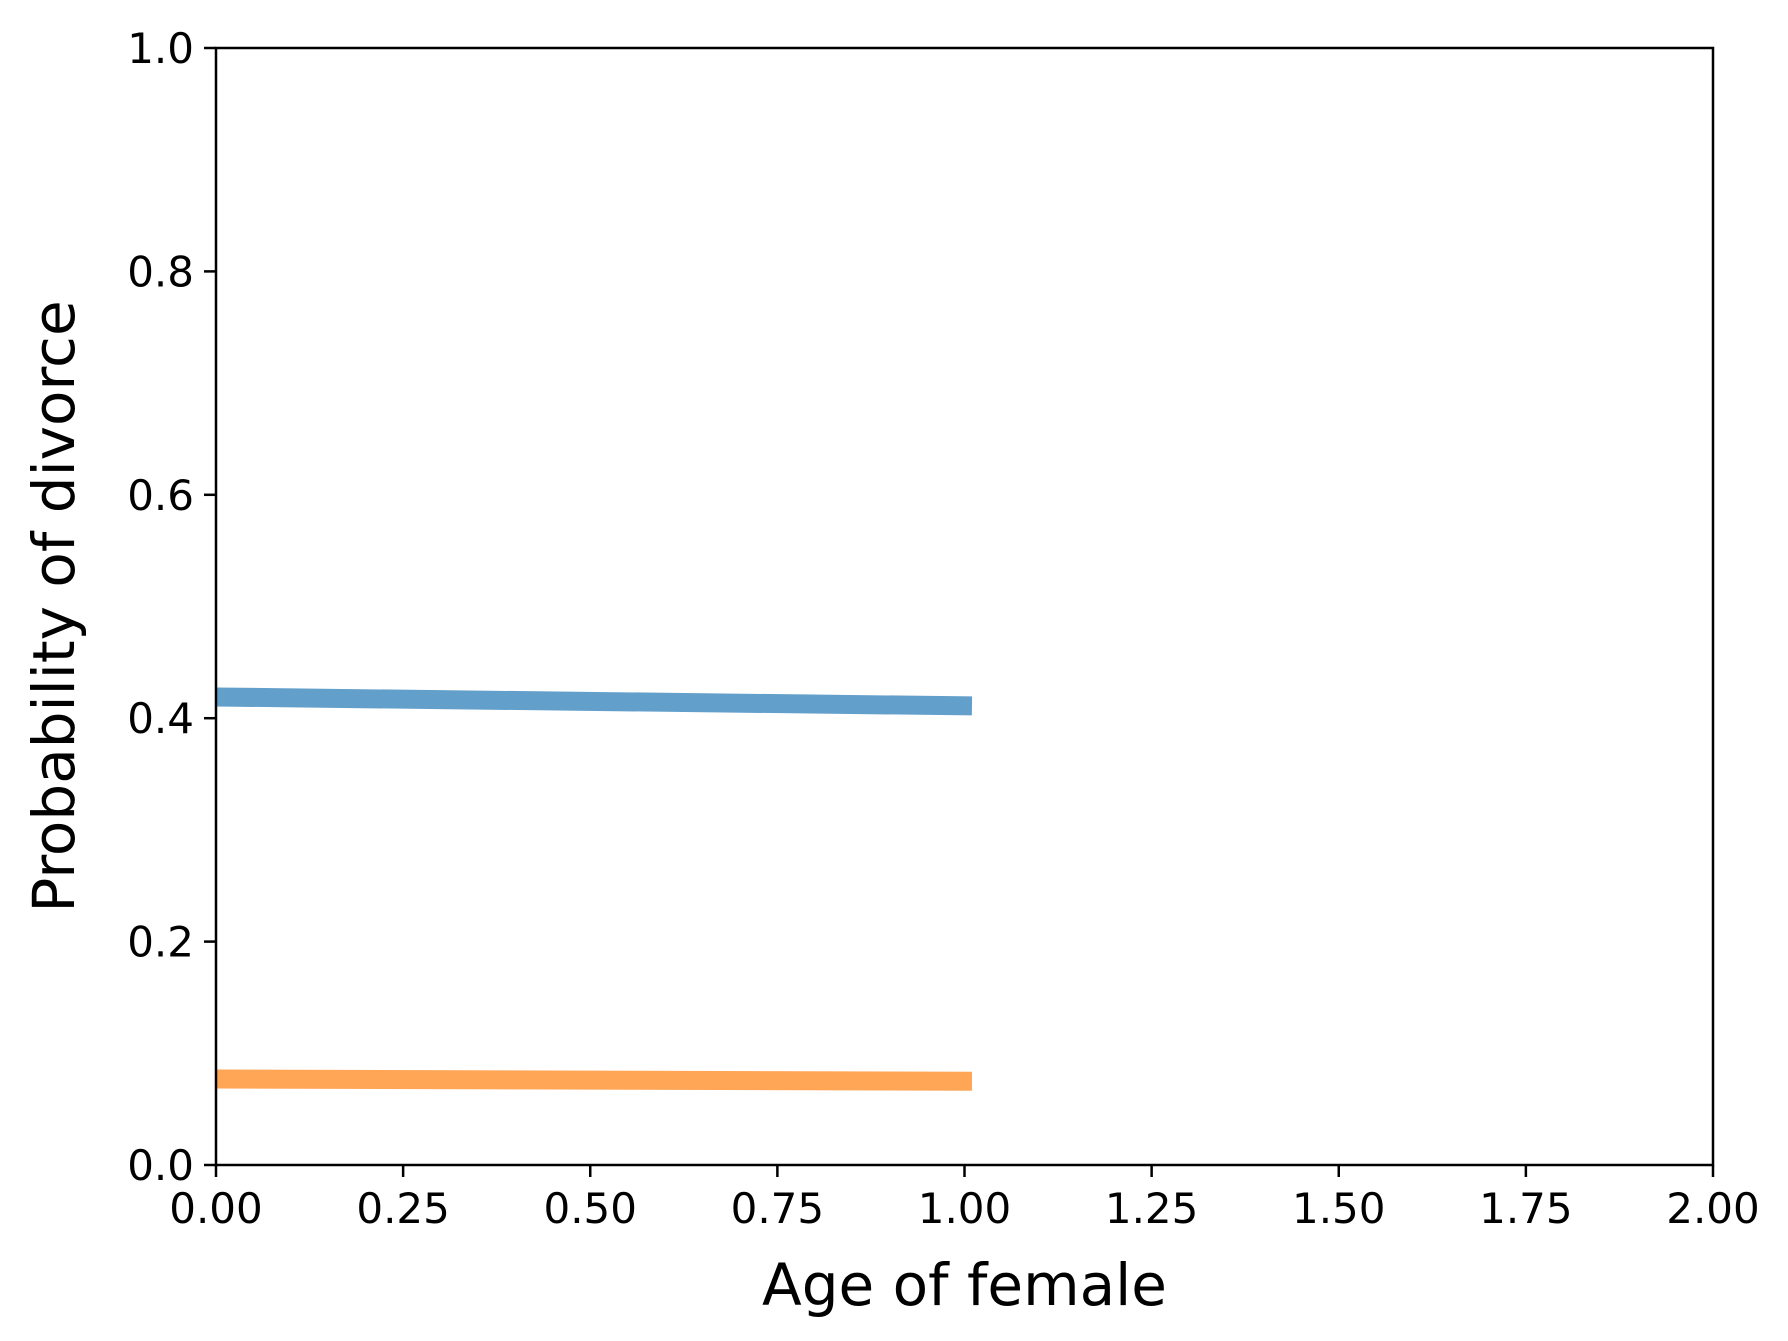 This screenshot has height=1341, width=1788. Describe the element at coordinates (54, 606) in the screenshot. I see `y-axis-label: Probability of divorce` at that location.